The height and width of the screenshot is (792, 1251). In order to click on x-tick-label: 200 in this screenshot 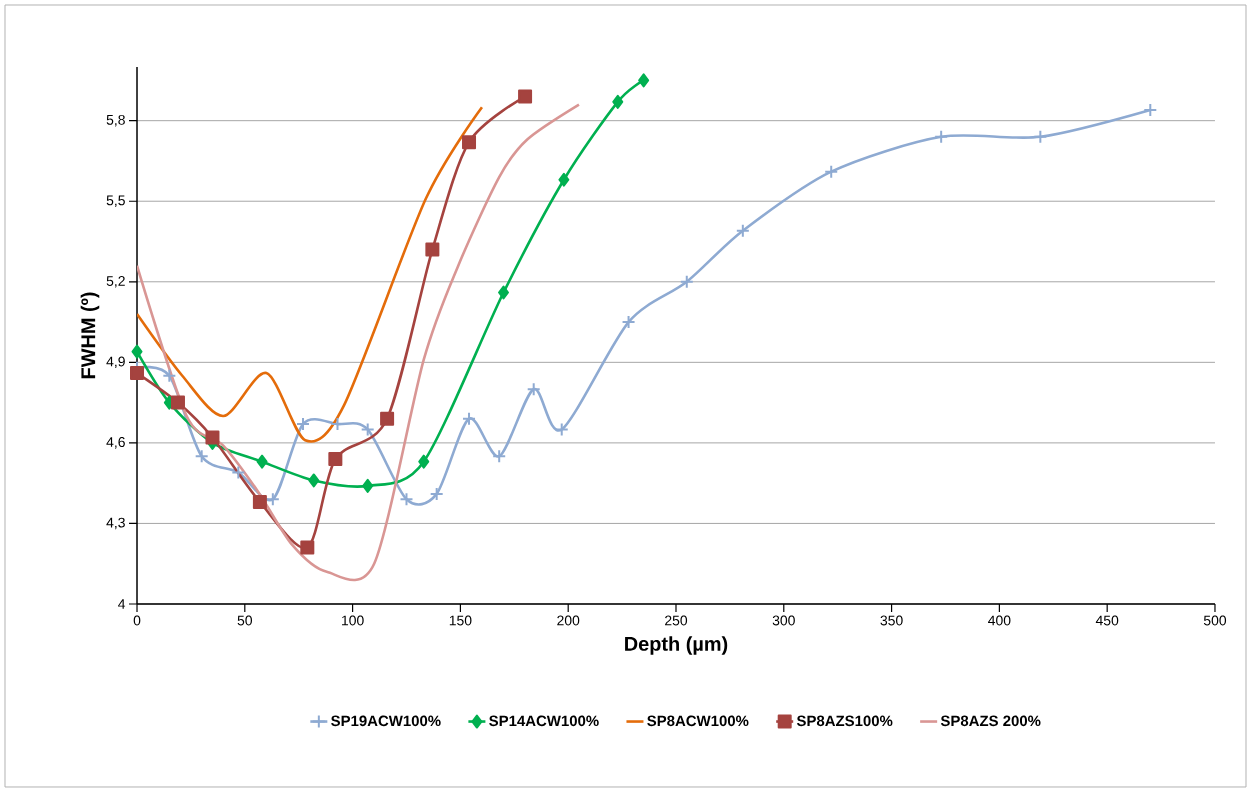, I will do `click(568, 620)`.